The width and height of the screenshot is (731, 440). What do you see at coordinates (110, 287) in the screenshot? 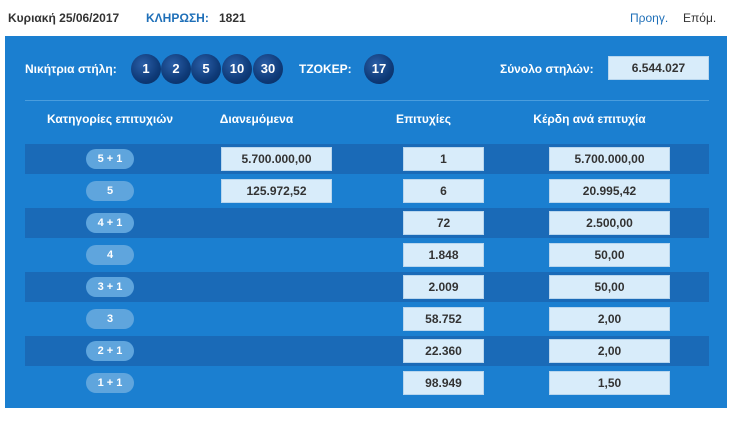
I see `category-pill: 3 + 1` at bounding box center [110, 287].